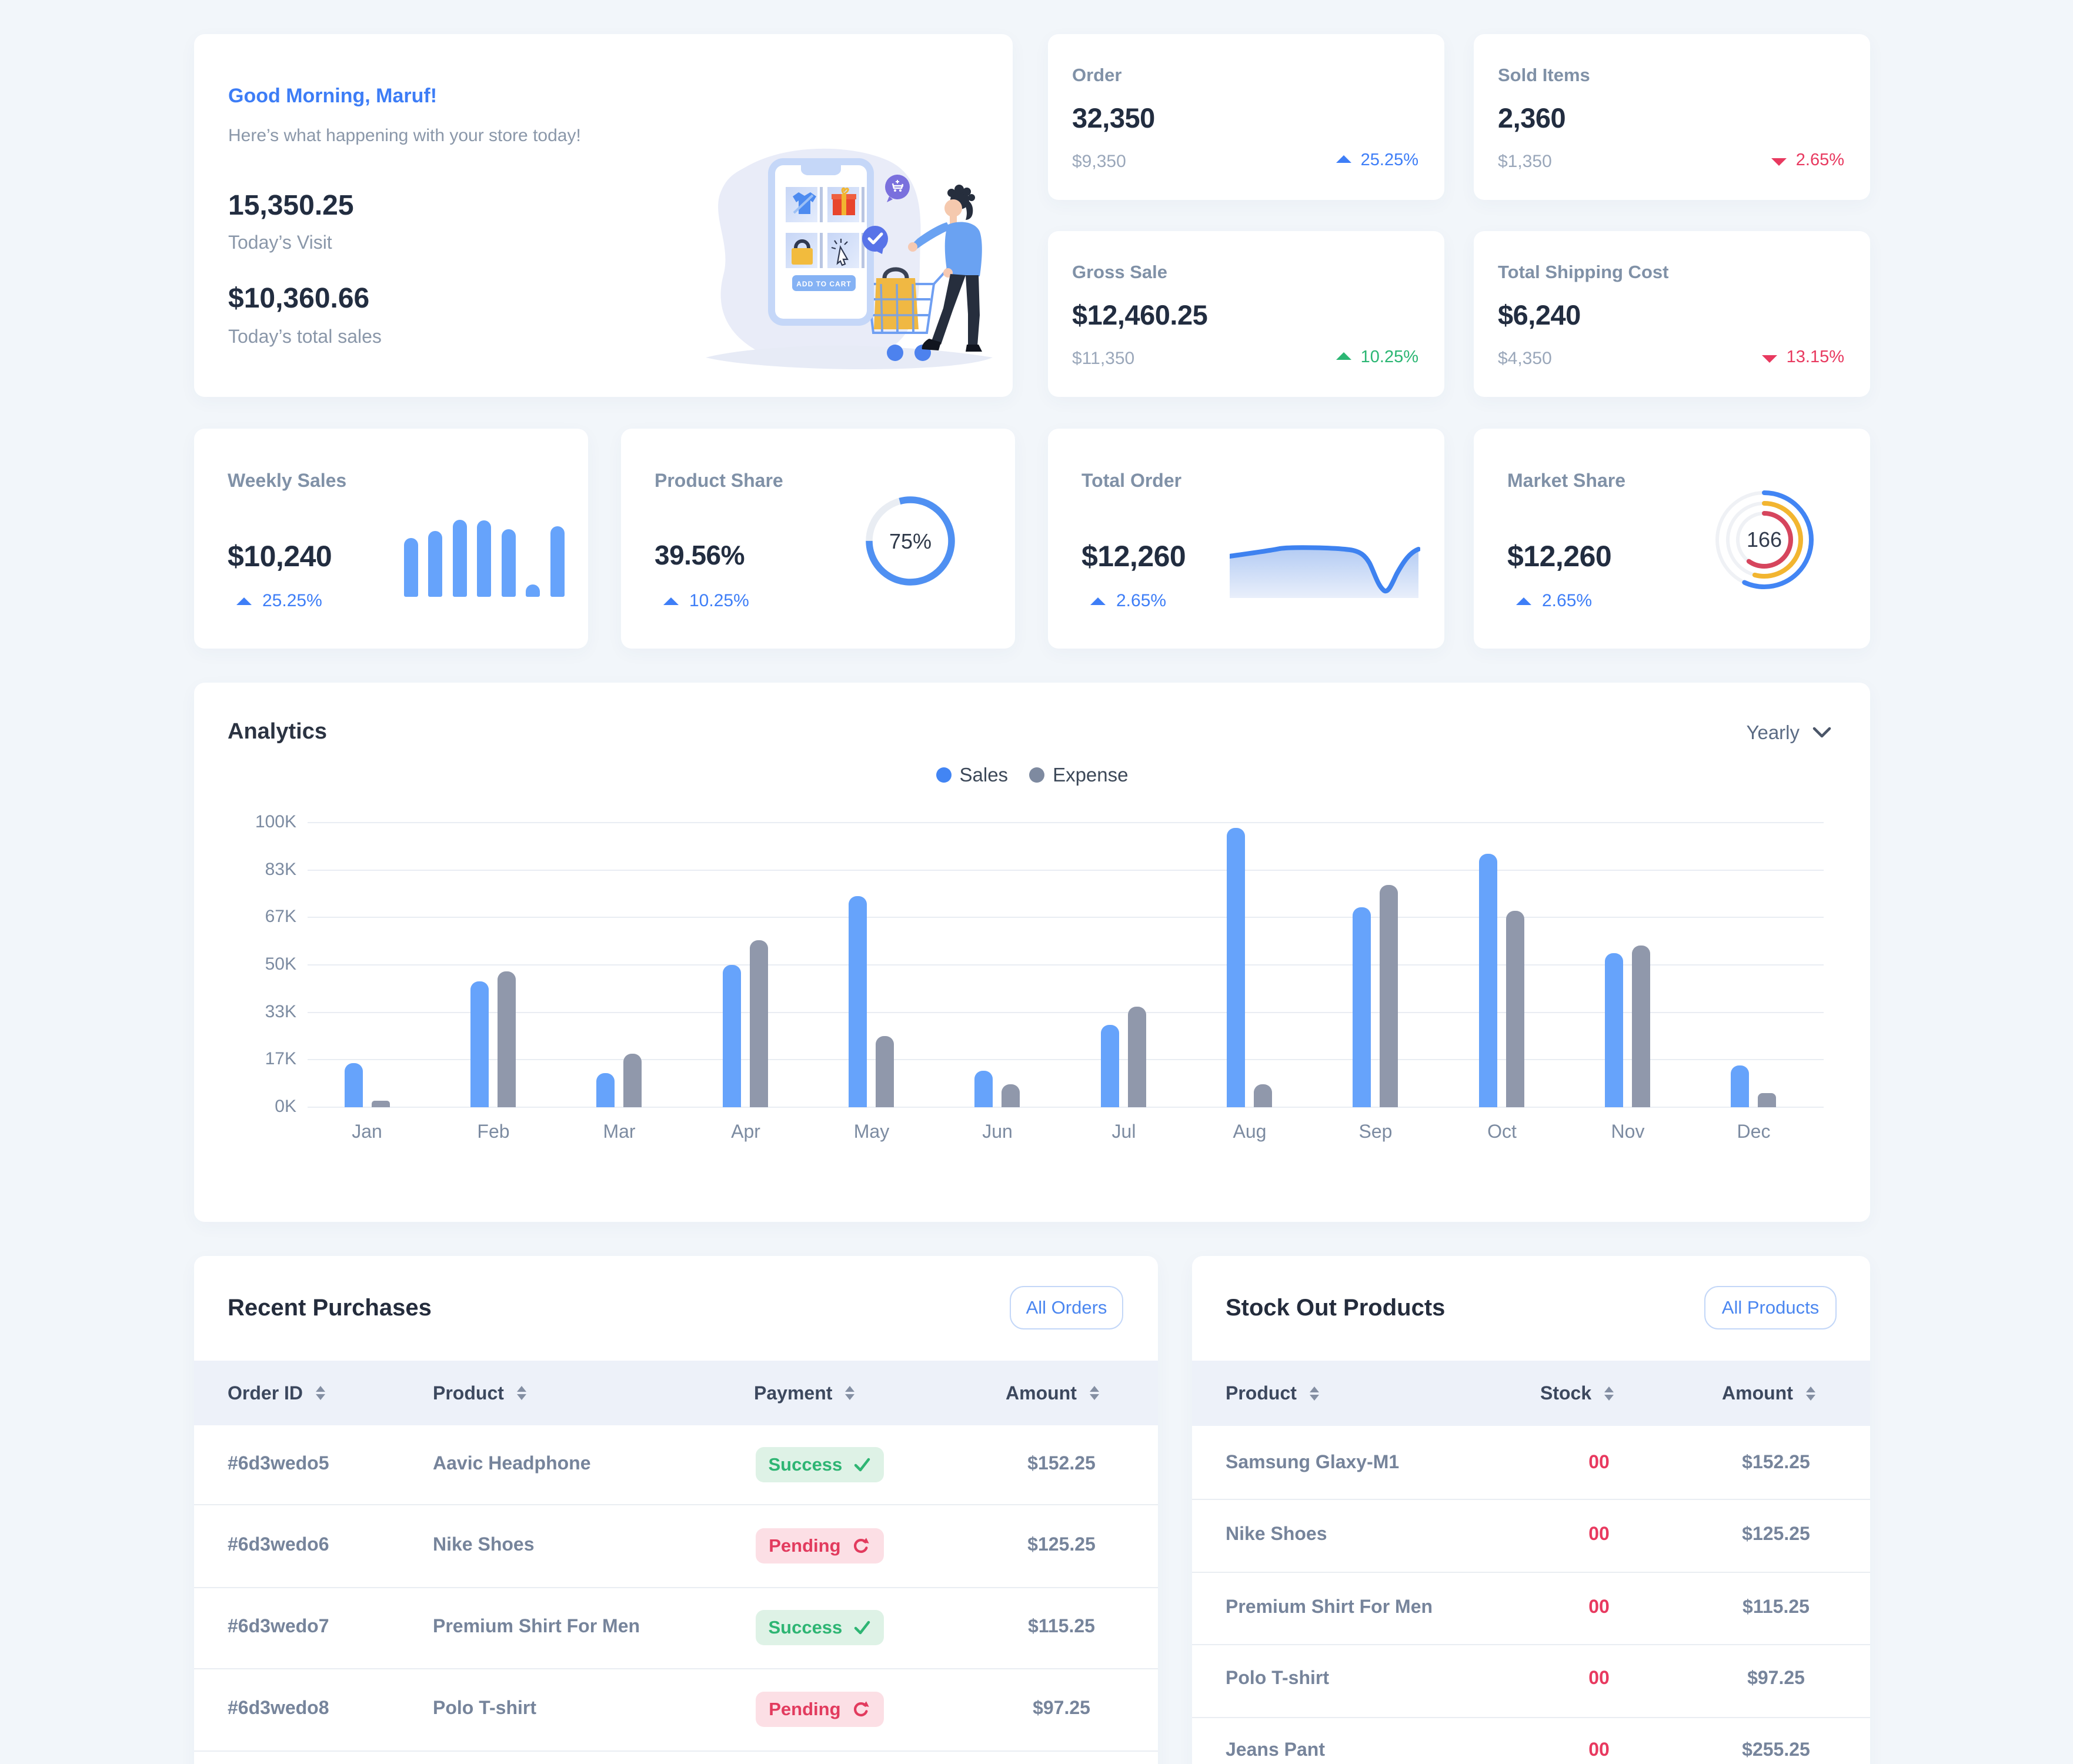 This screenshot has height=1764, width=2073. Describe the element at coordinates (1764, 539) in the screenshot. I see `svg-text: 166` at that location.